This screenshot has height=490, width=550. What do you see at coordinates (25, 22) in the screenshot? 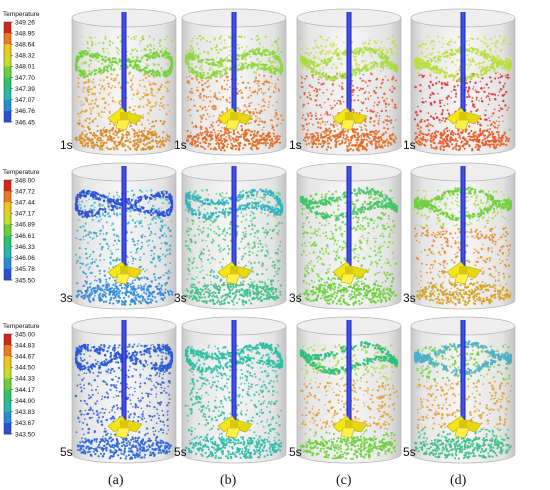
I see `colorbar-tick-label: 349.26` at bounding box center [25, 22].